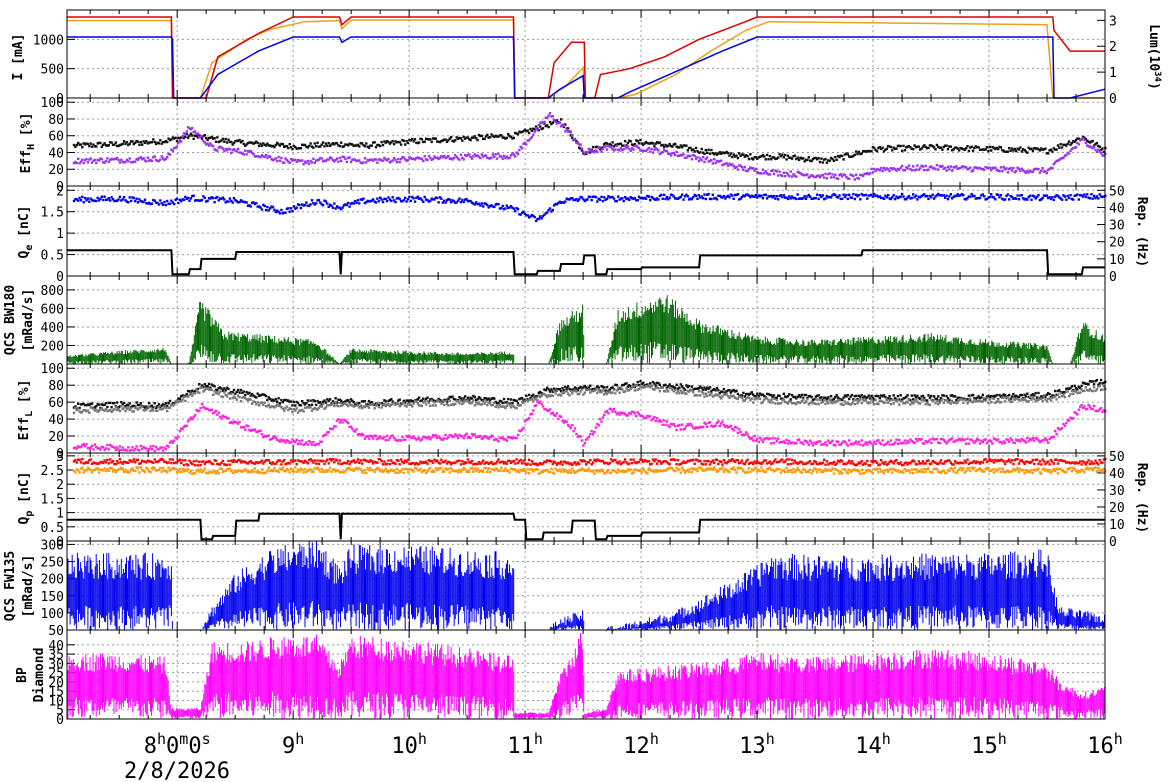 The image size is (1172, 782). I want to click on y2-tick-label: 0, so click(1113, 277).